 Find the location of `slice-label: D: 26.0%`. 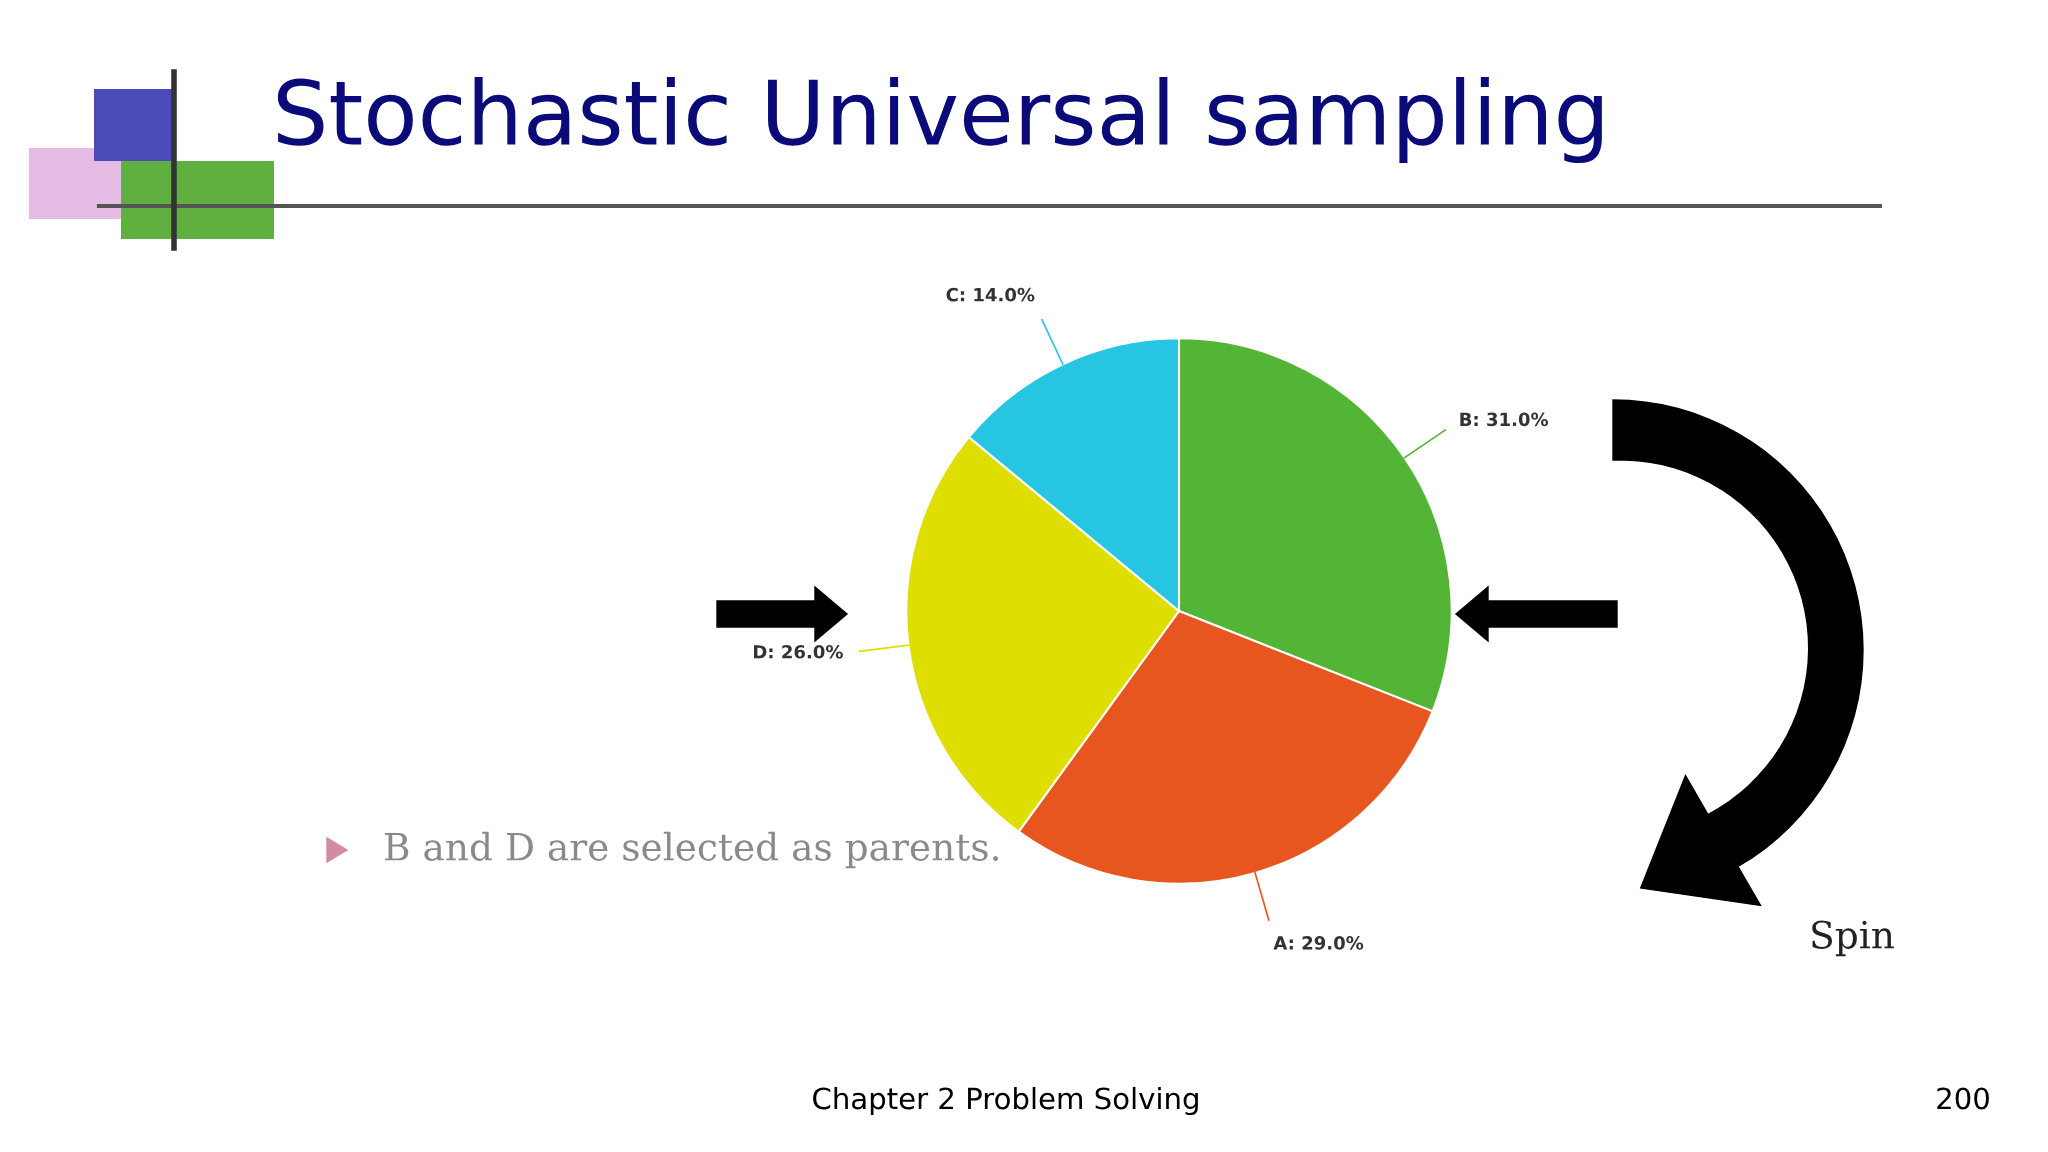

slice-label: D: 26.0% is located at coordinates (798, 651).